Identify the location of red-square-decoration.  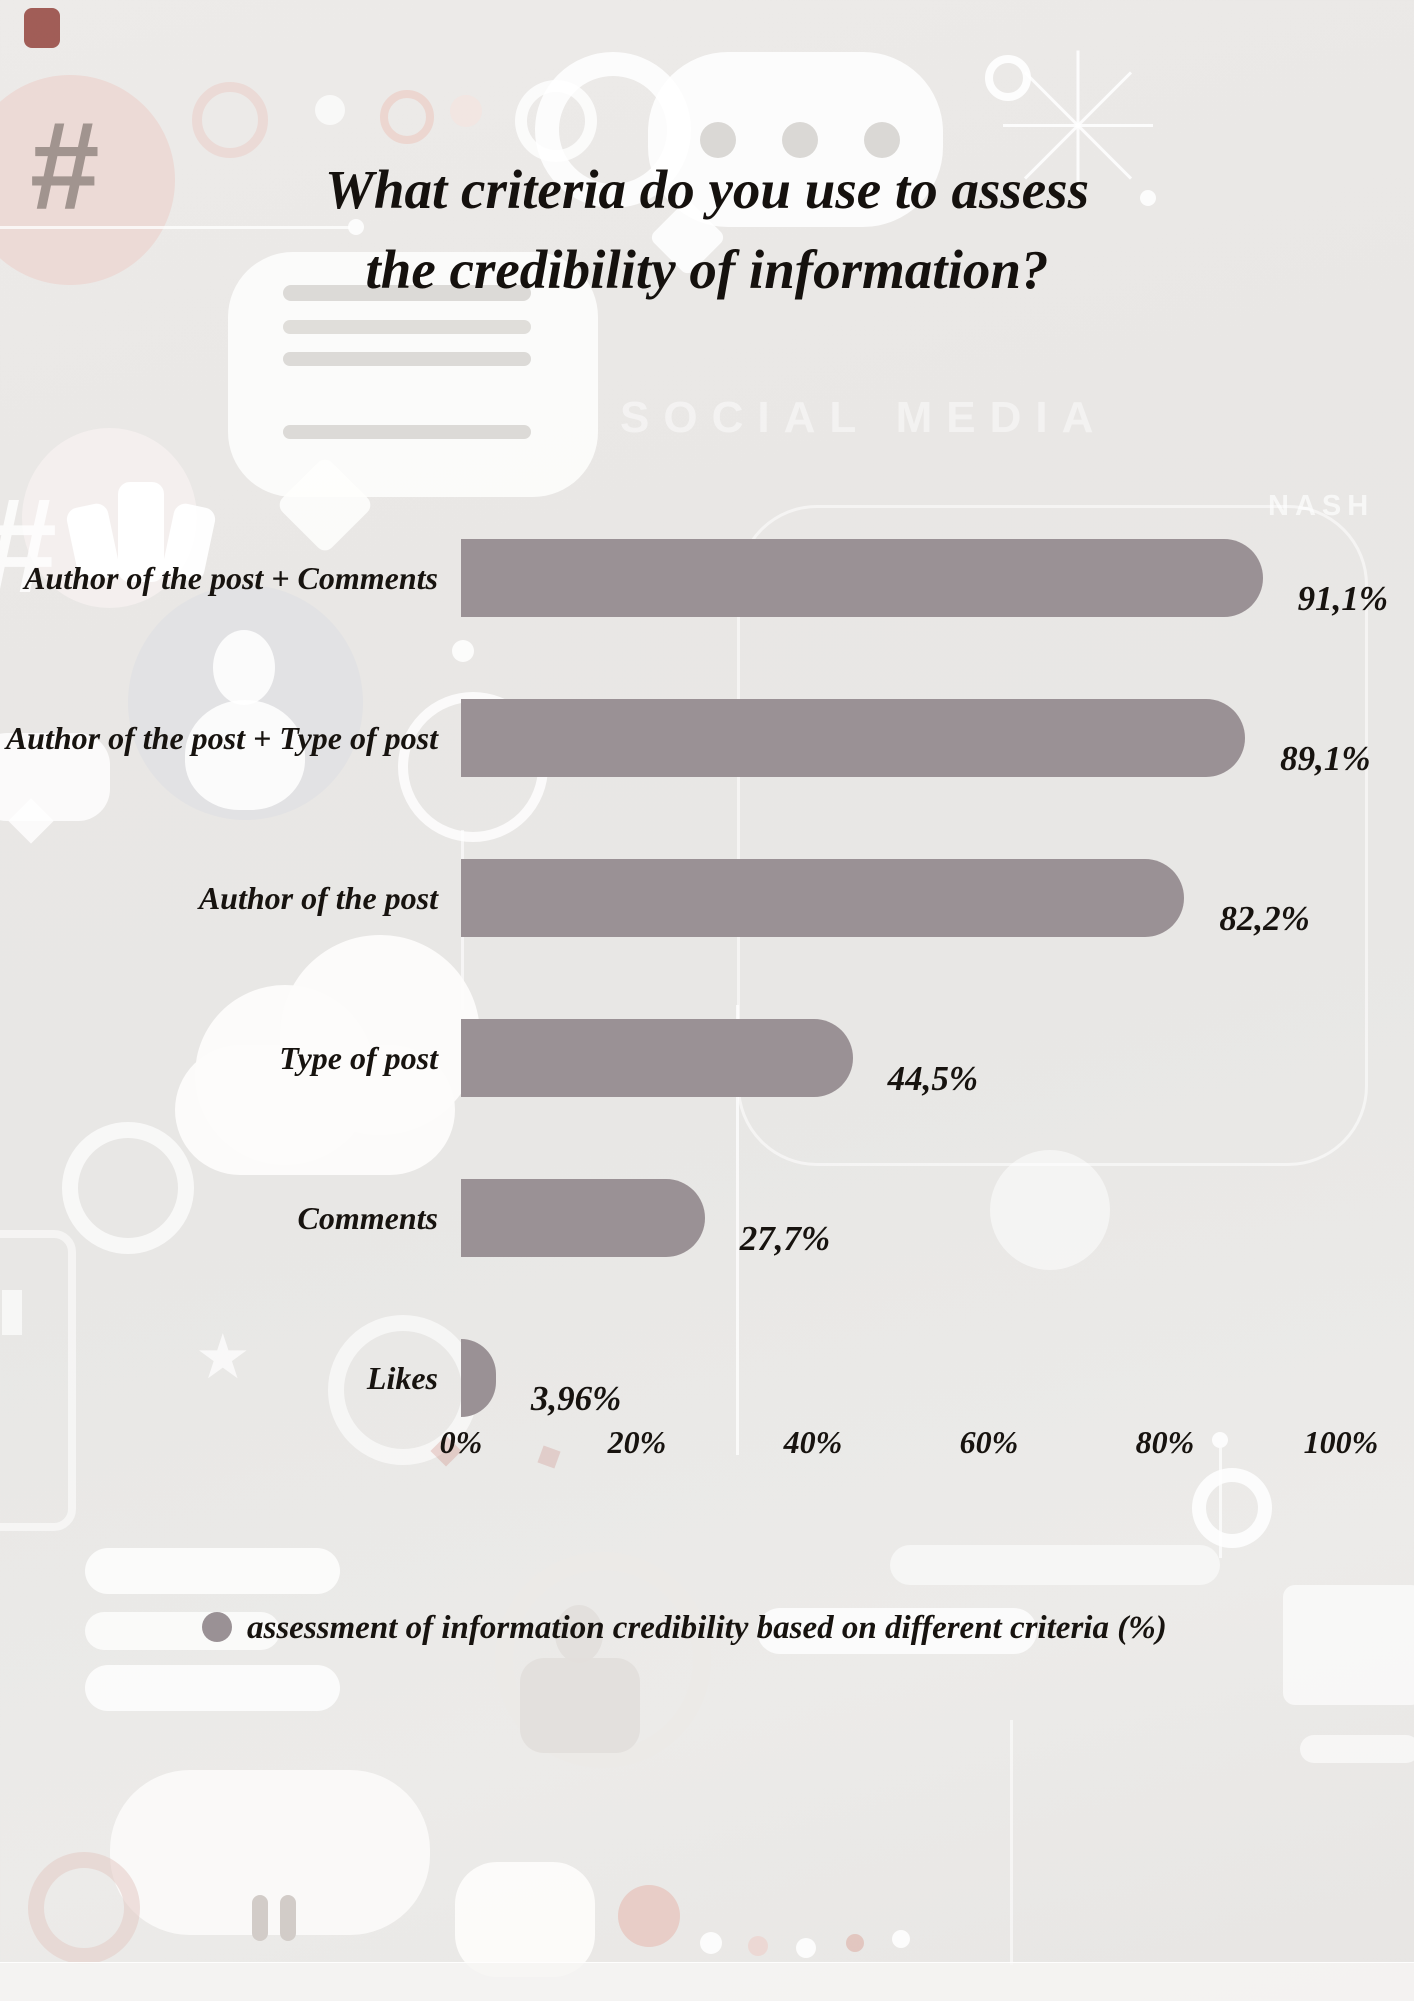
(42, 28).